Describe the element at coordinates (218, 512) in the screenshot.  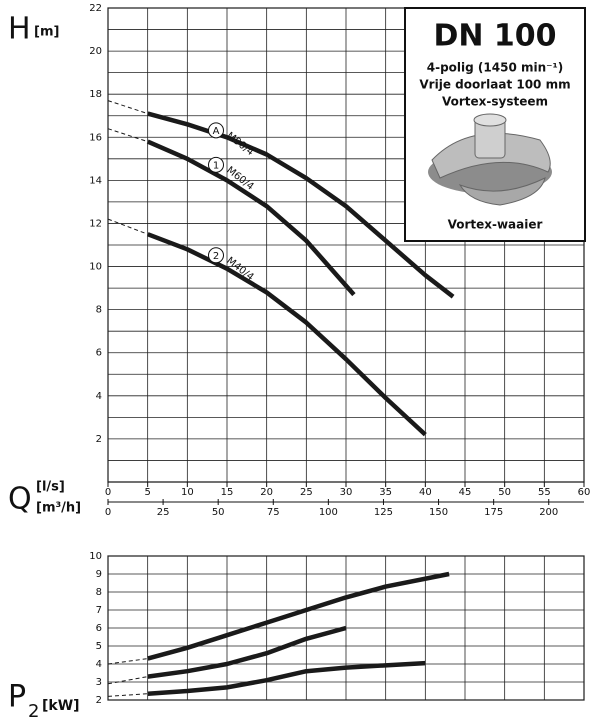
I see `x2-tick-label: 50` at that location.